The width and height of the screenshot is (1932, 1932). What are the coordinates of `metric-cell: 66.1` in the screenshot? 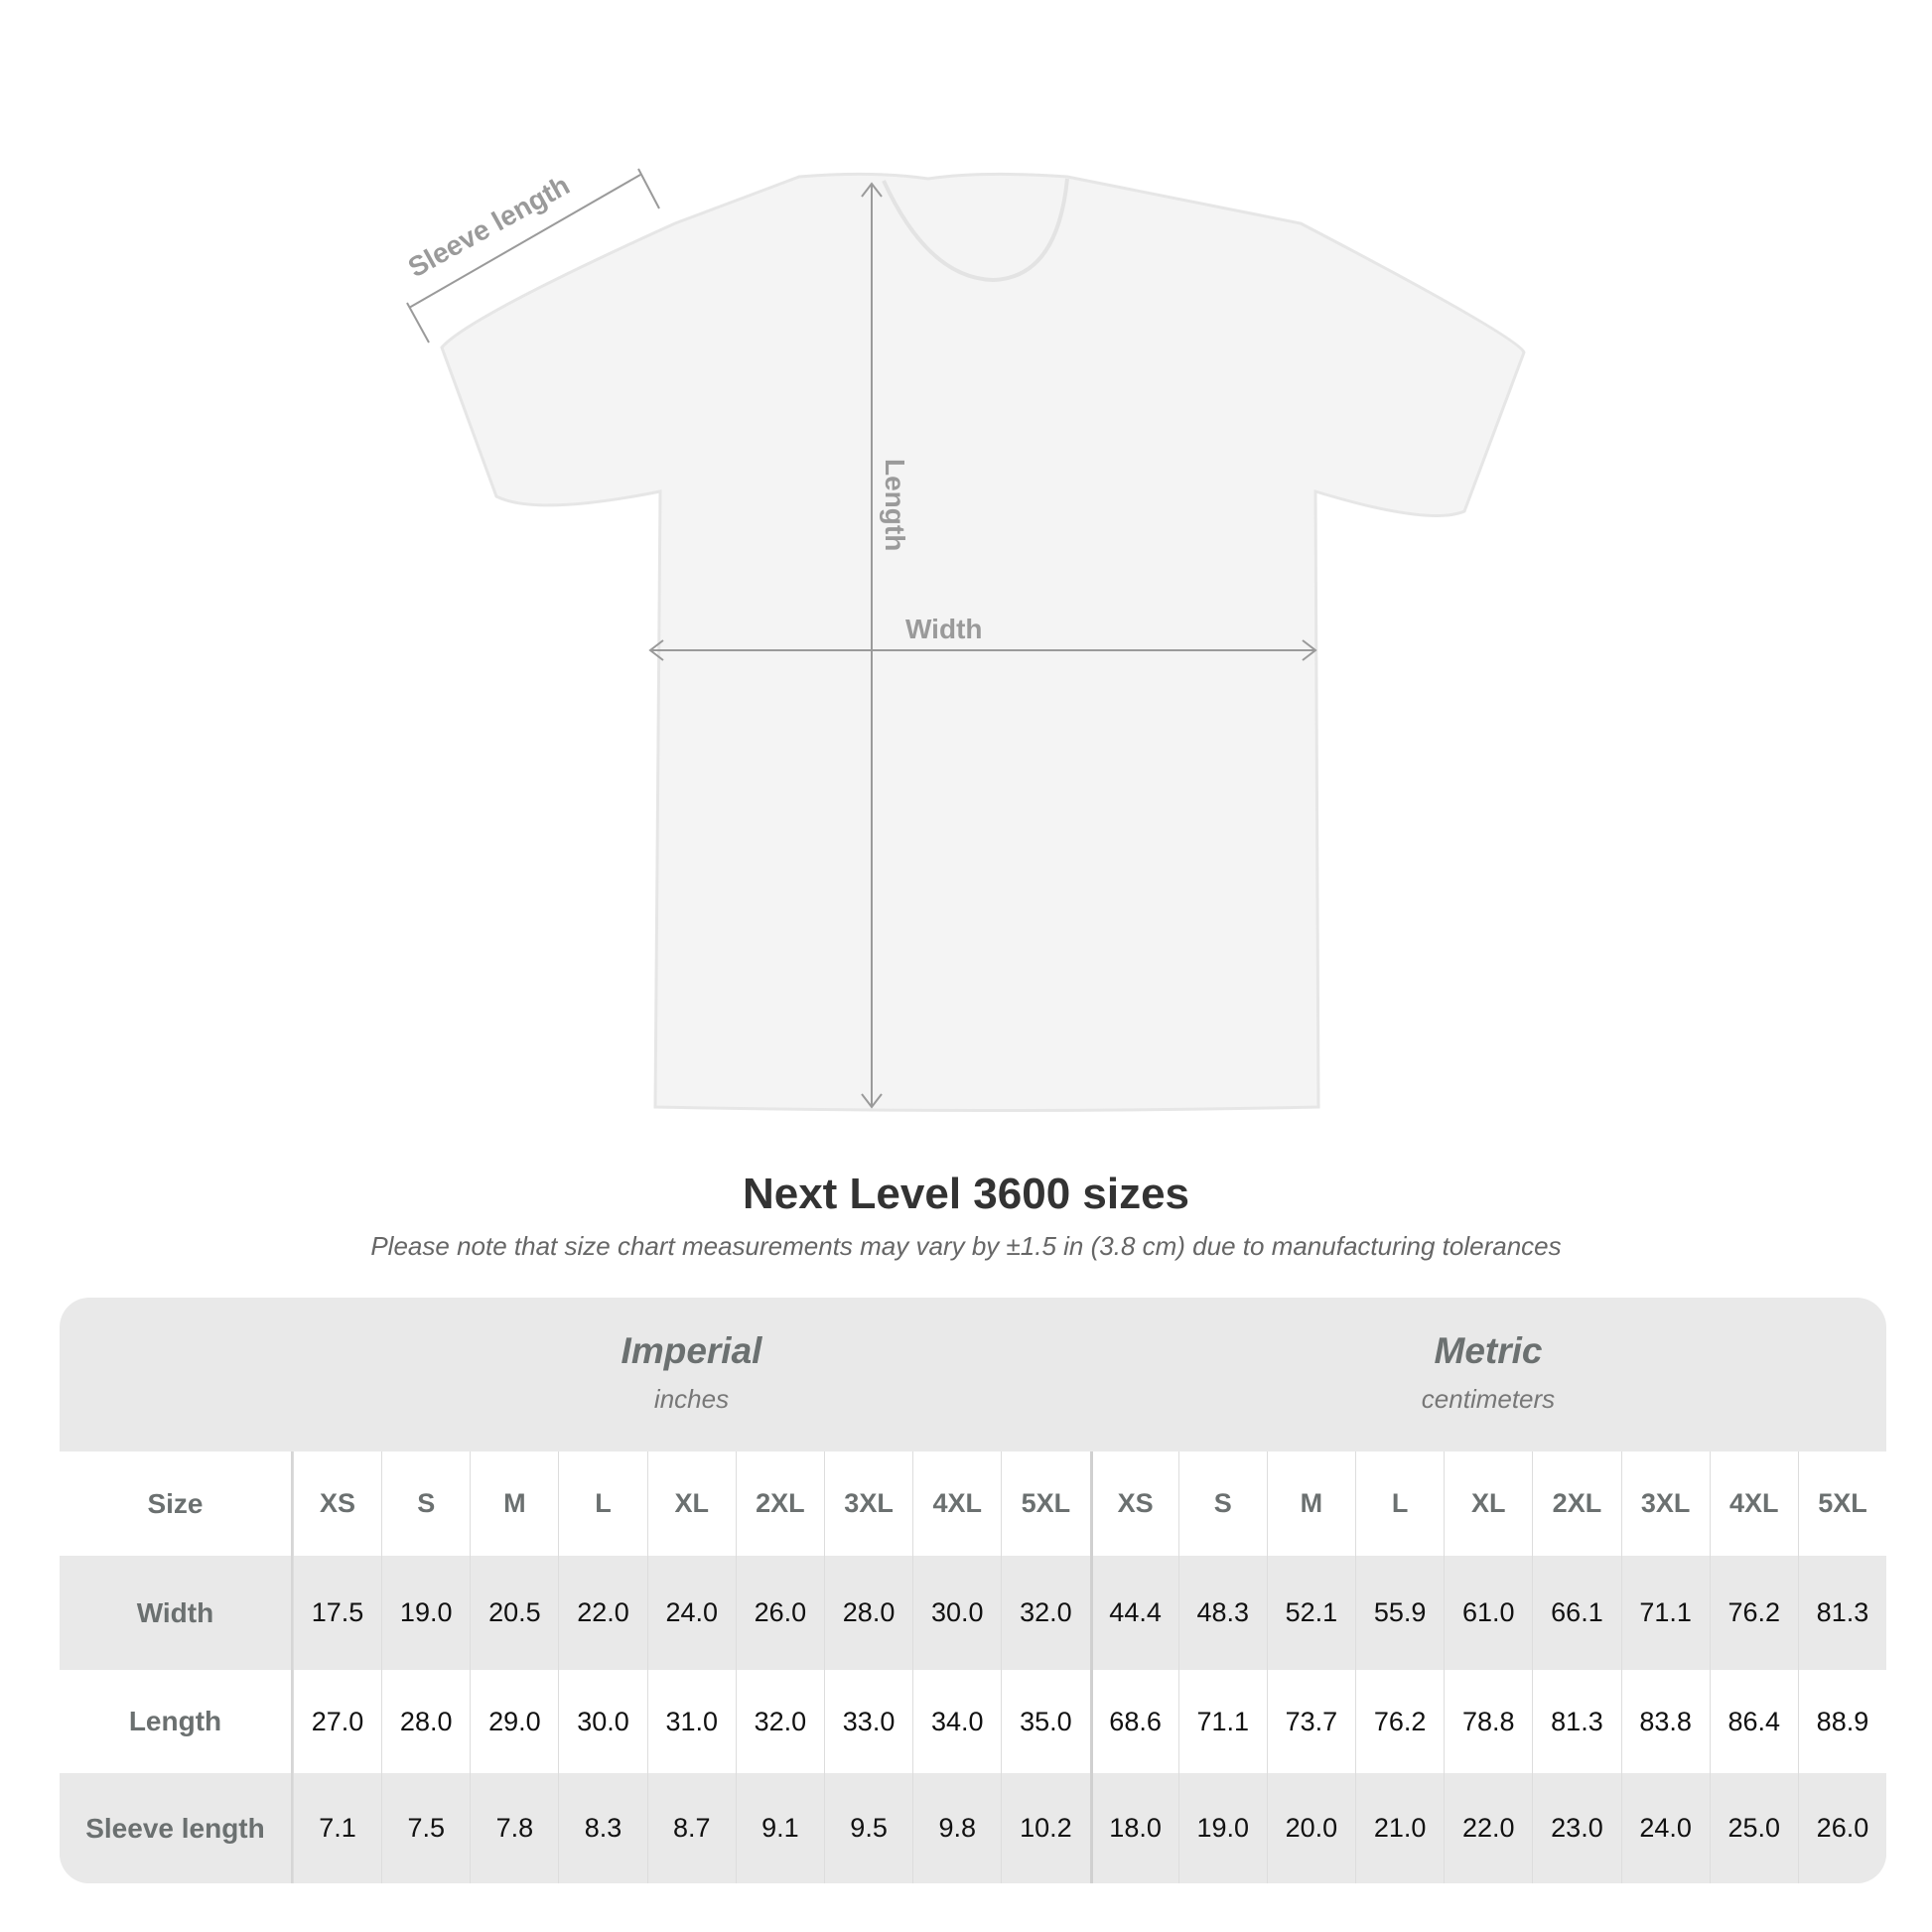 It's located at (1576, 1613).